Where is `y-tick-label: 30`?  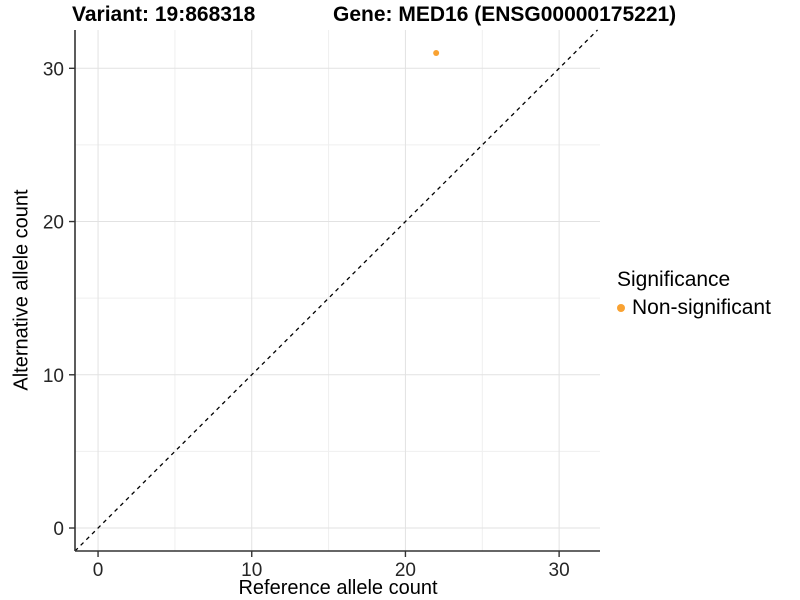
y-tick-label: 30 is located at coordinates (53, 69).